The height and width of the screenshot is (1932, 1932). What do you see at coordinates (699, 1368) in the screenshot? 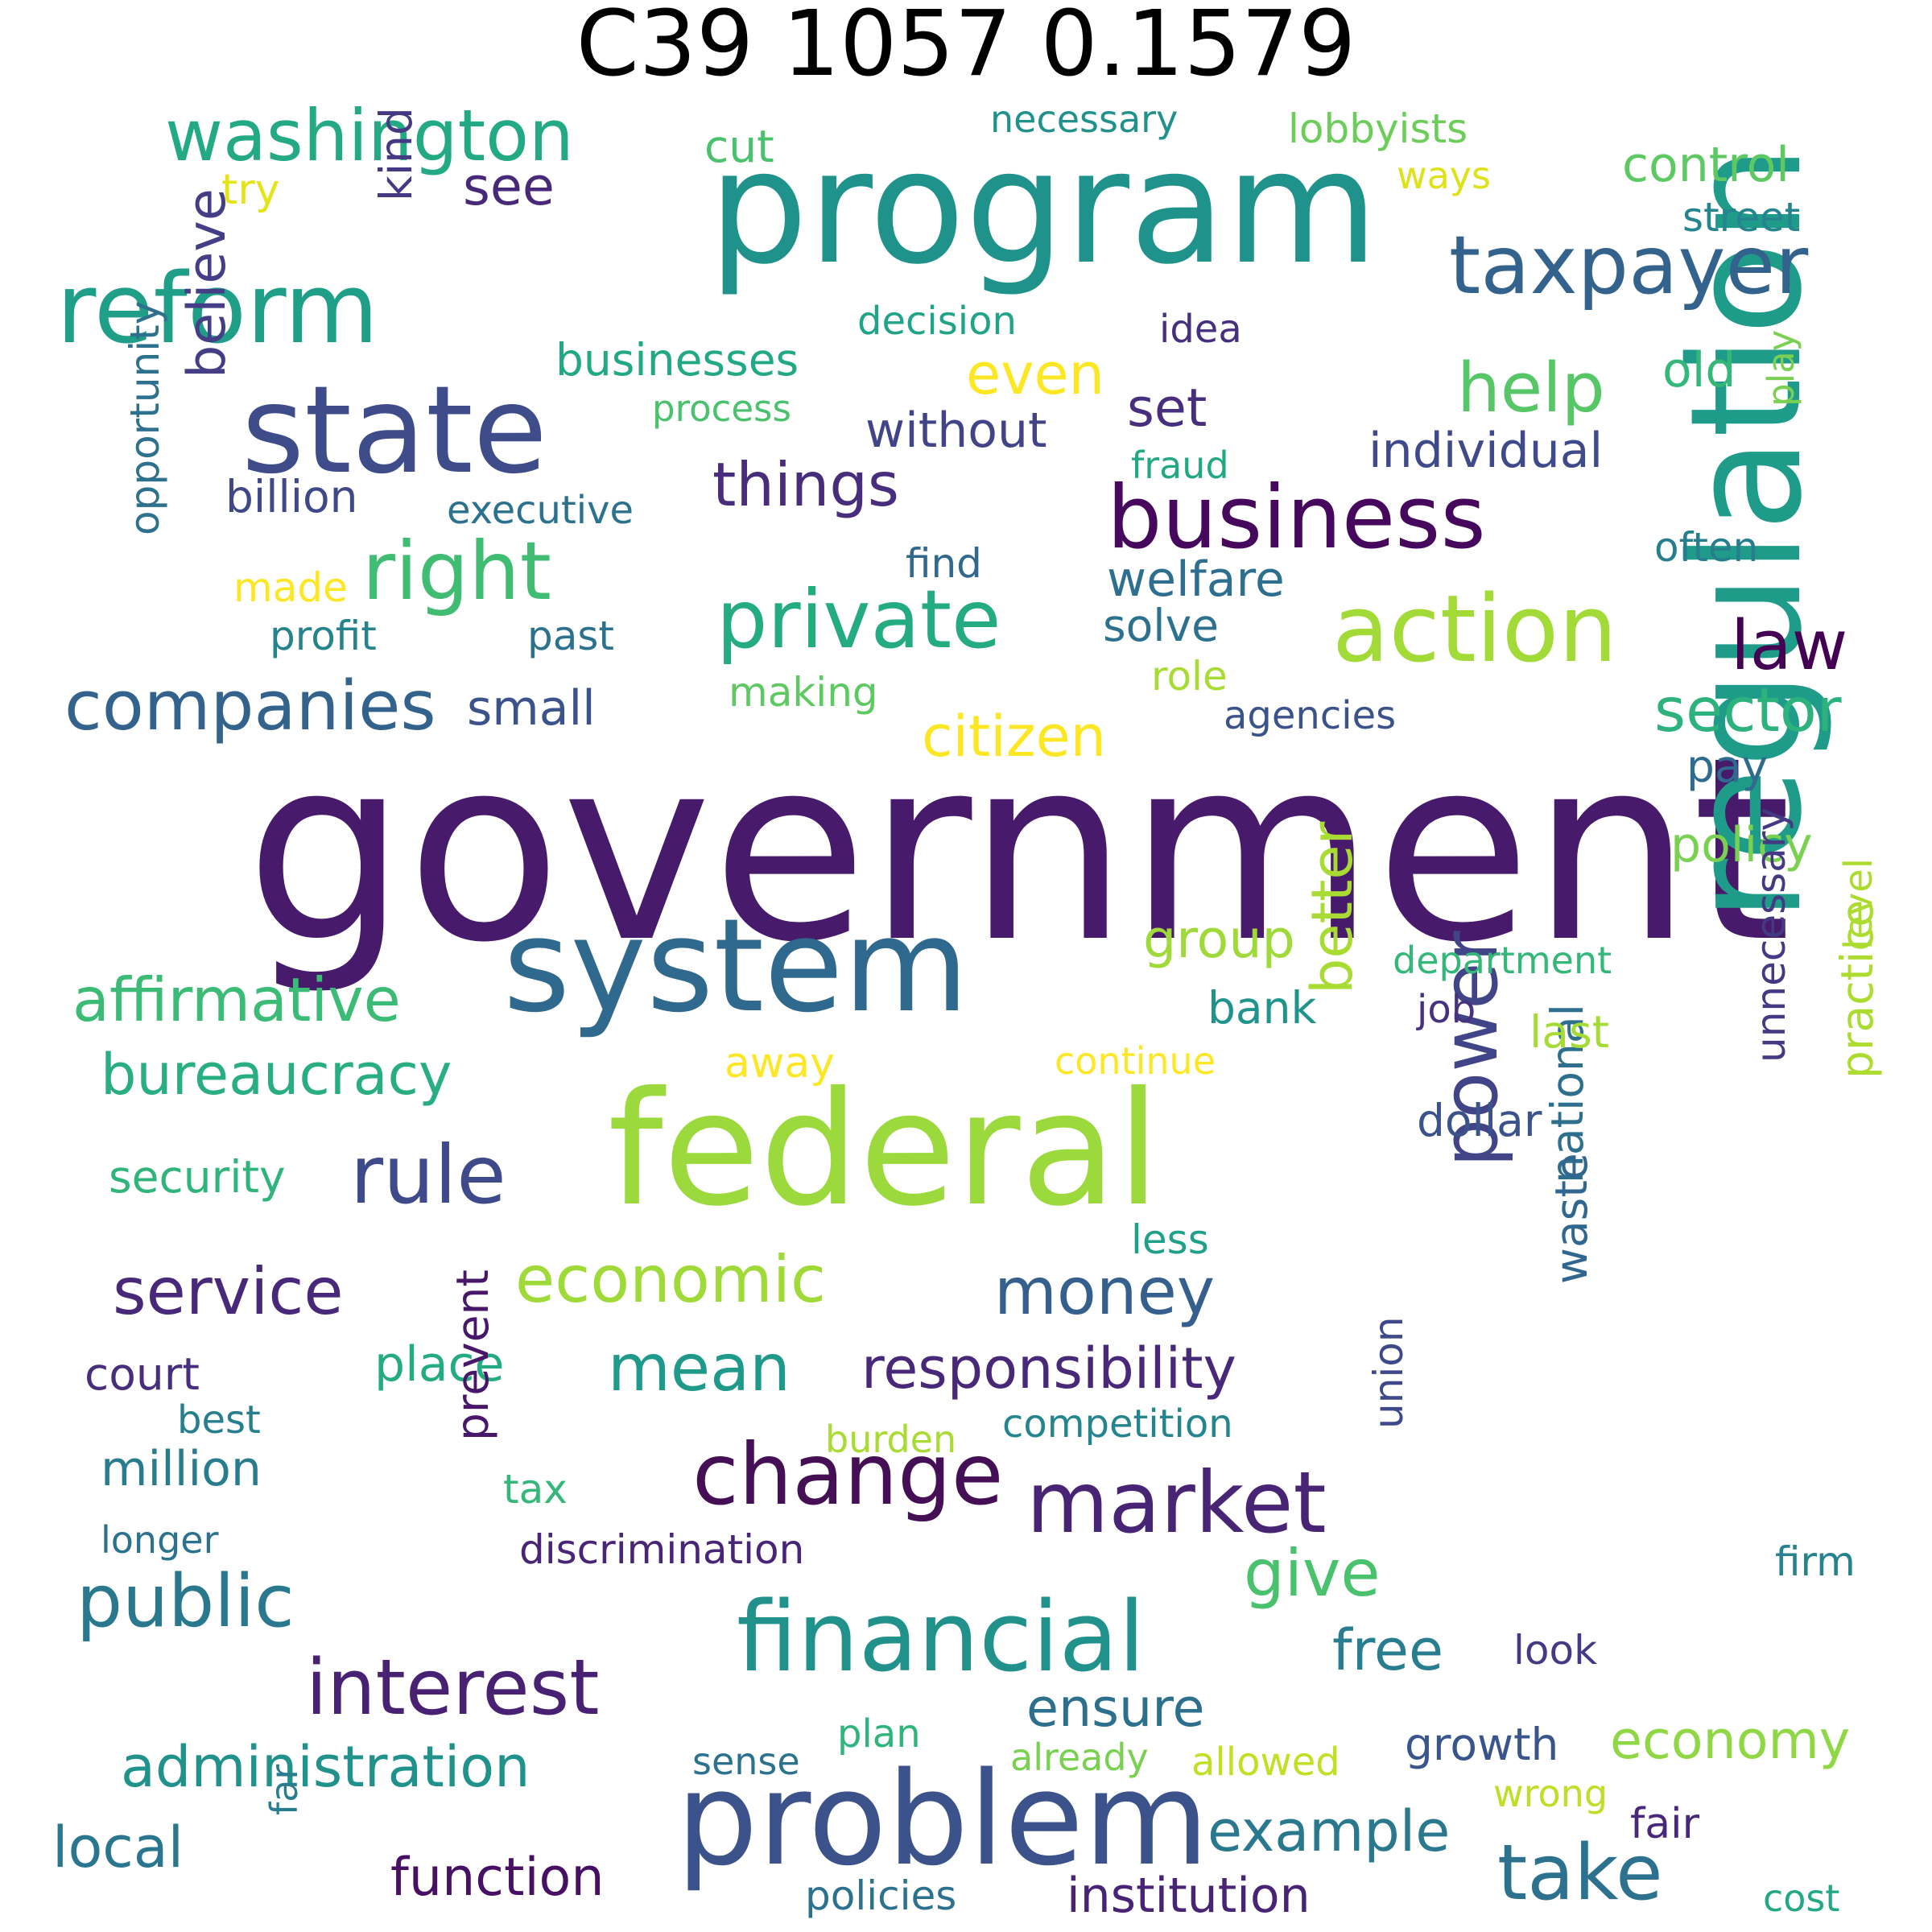
I see `cloud-word: mean` at bounding box center [699, 1368].